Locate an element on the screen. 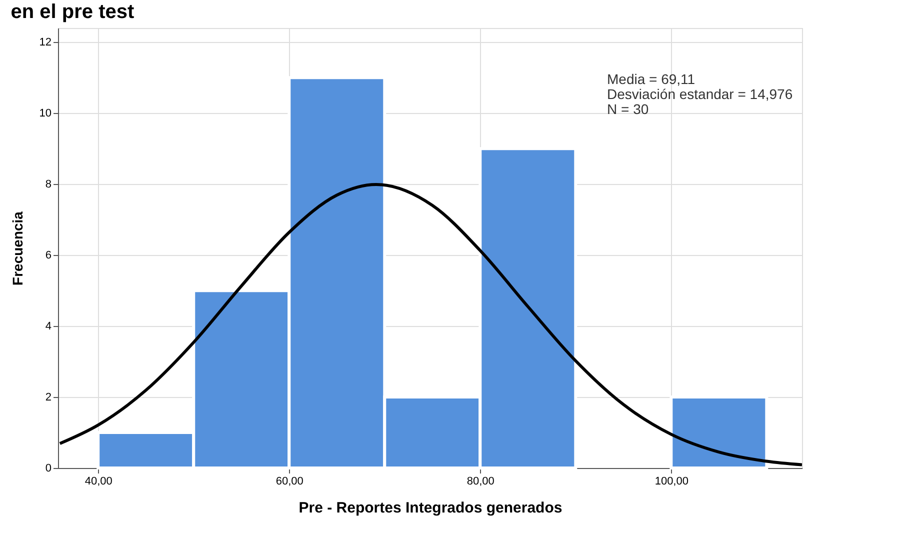 The width and height of the screenshot is (904, 542). annotation: N = 30 is located at coordinates (628, 109).